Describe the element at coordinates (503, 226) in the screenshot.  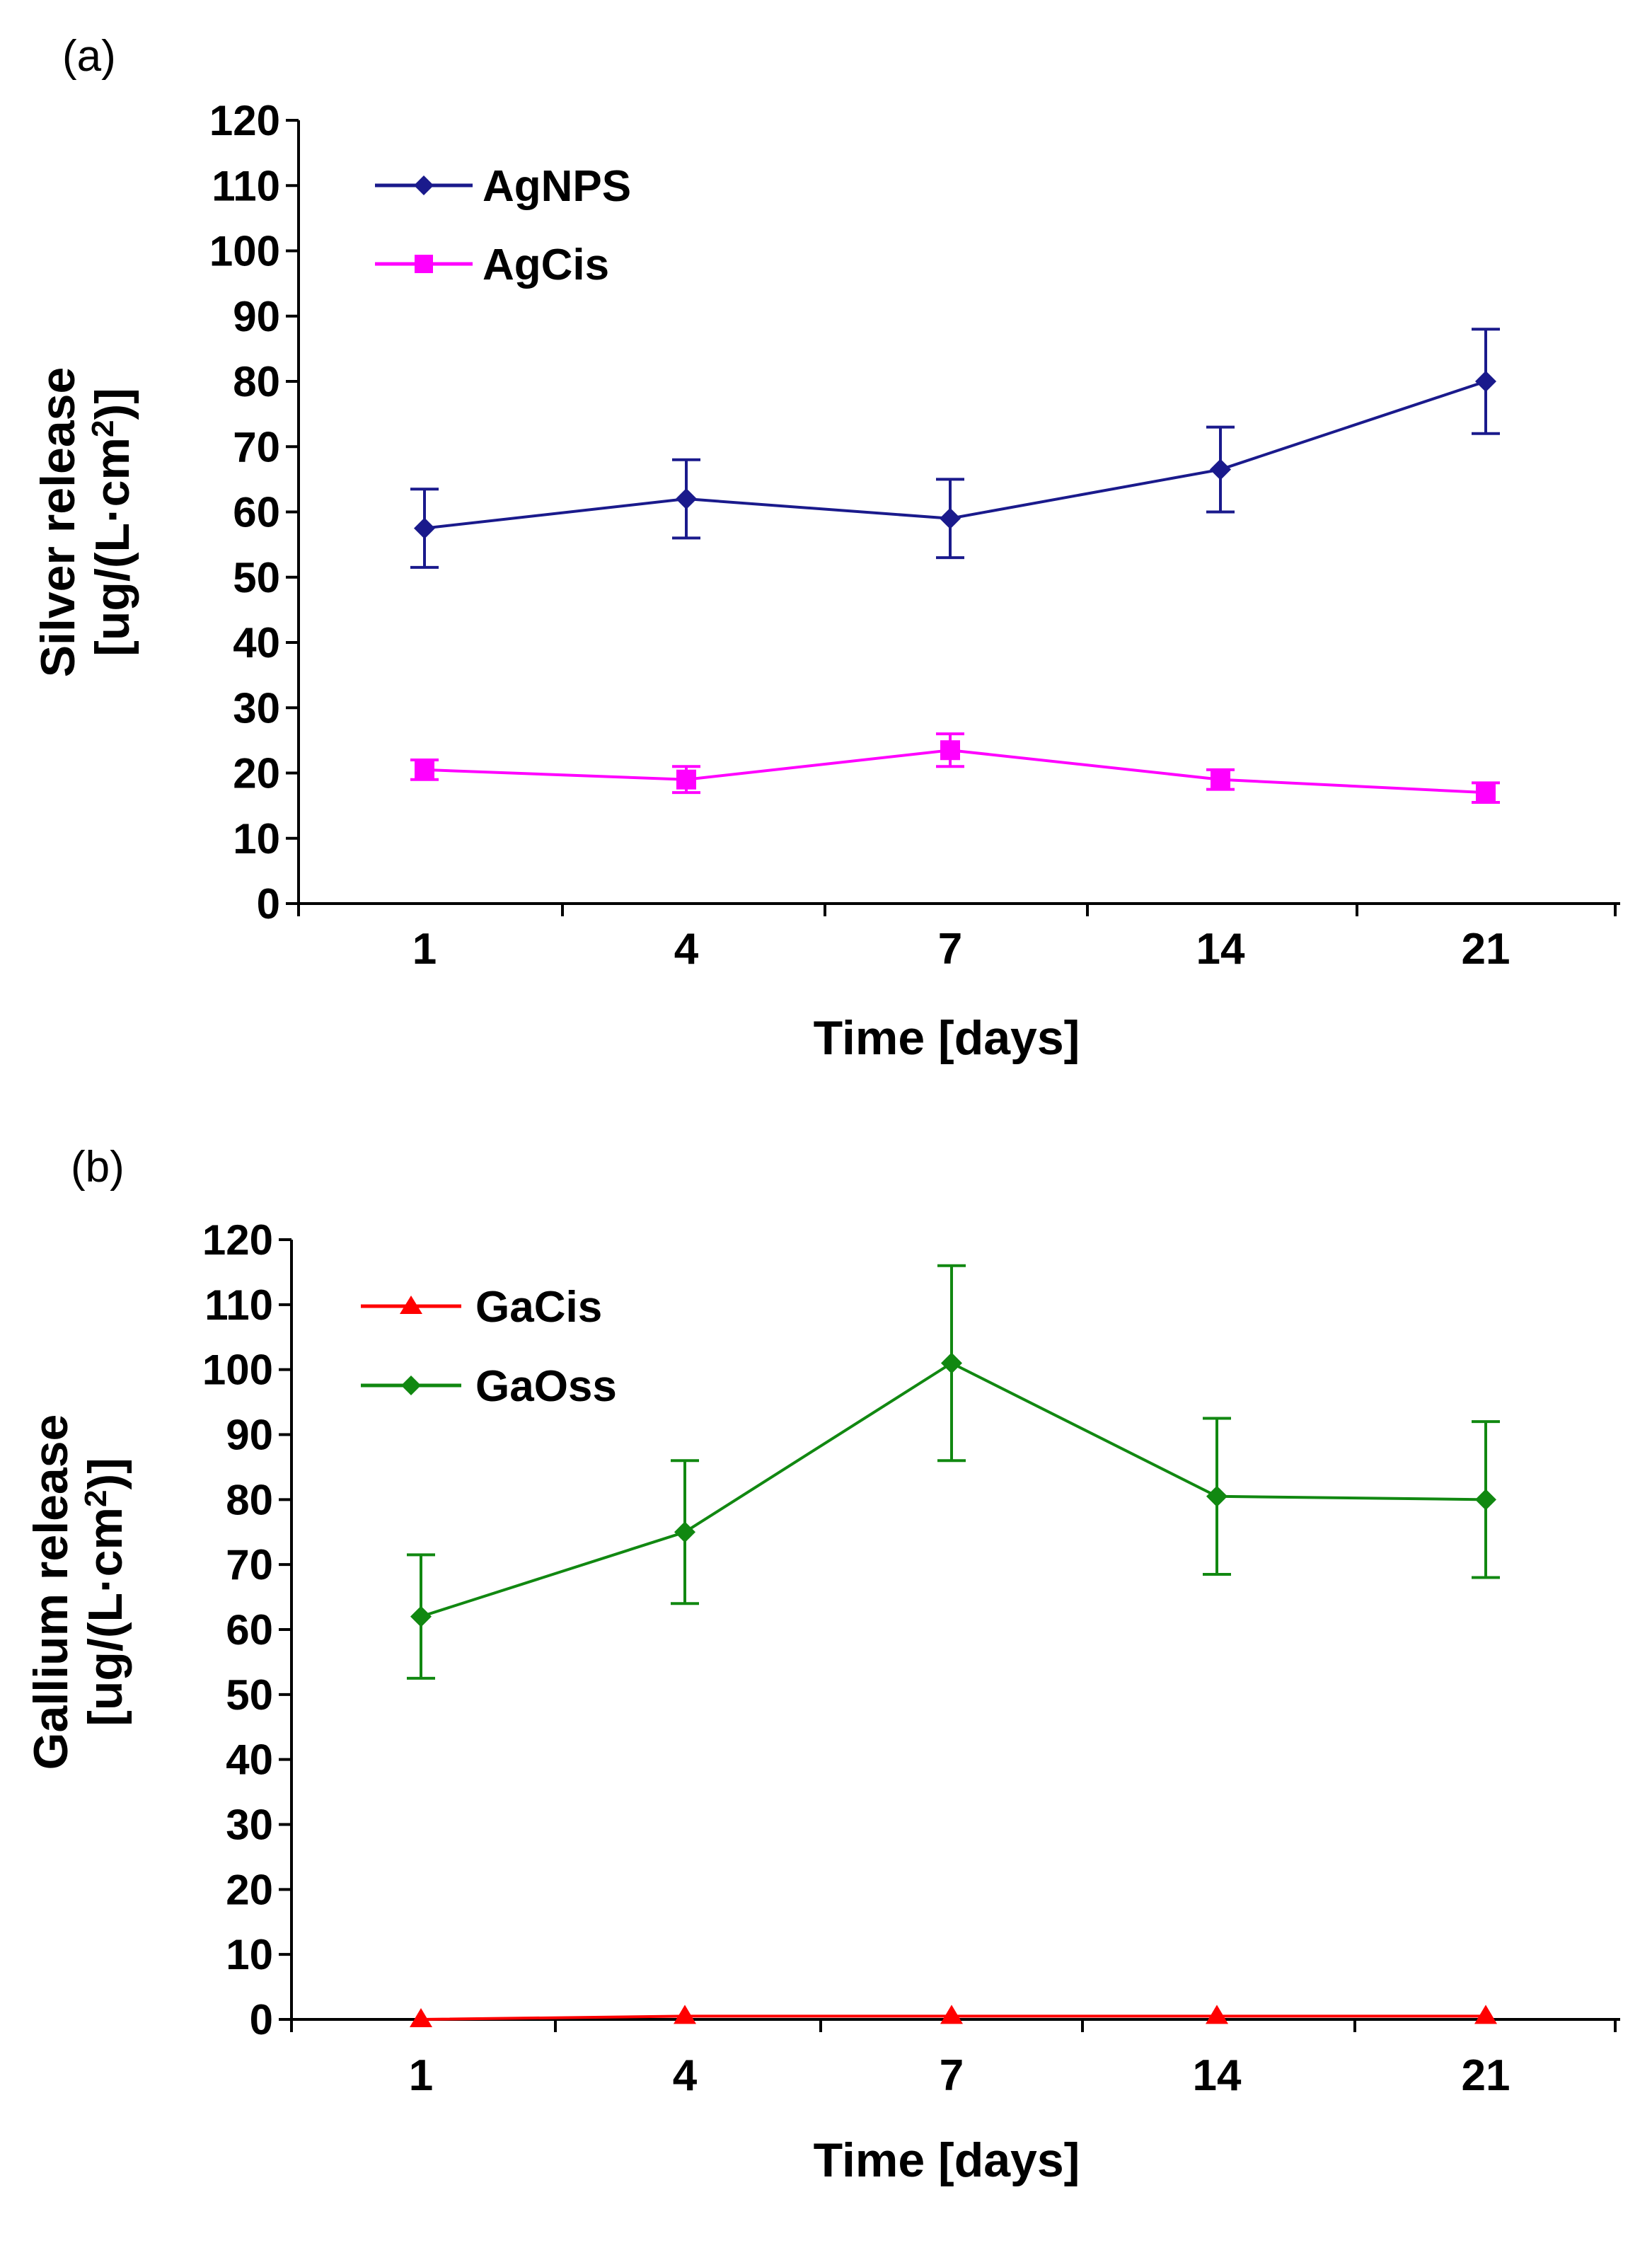
I see `legend: AgNPS AgCis` at that location.